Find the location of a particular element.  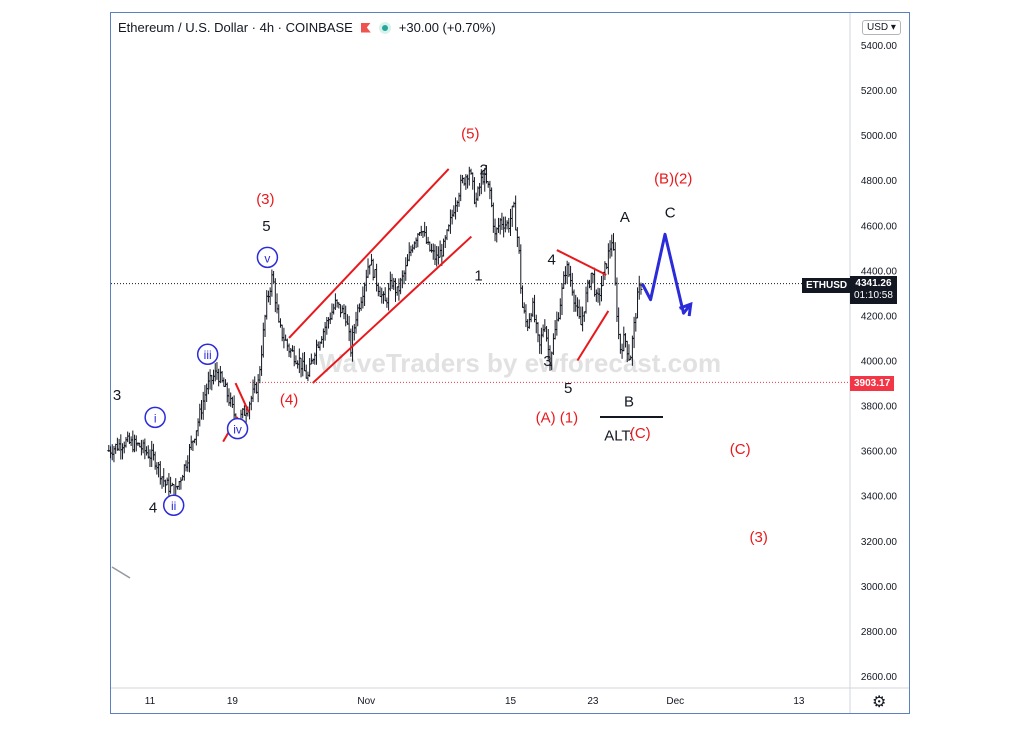

x-tick-label: 13 is located at coordinates (799, 701).